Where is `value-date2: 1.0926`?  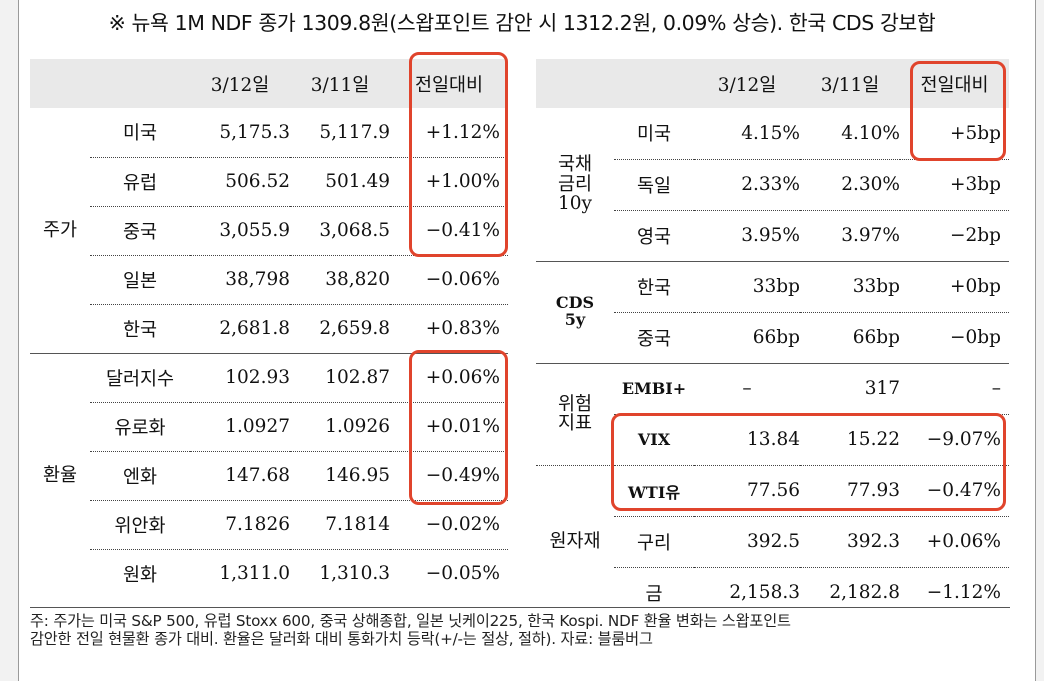
value-date2: 1.0926 is located at coordinates (340, 427).